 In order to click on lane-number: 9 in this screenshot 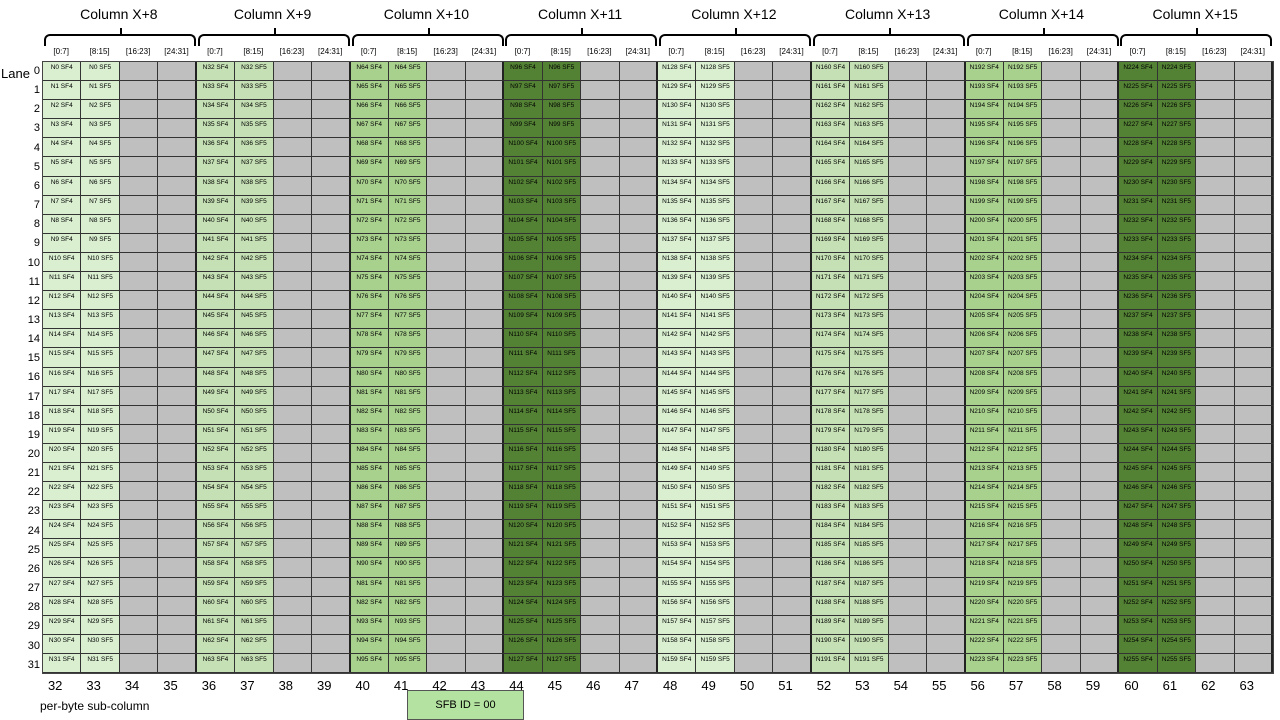, I will do `click(36, 243)`.